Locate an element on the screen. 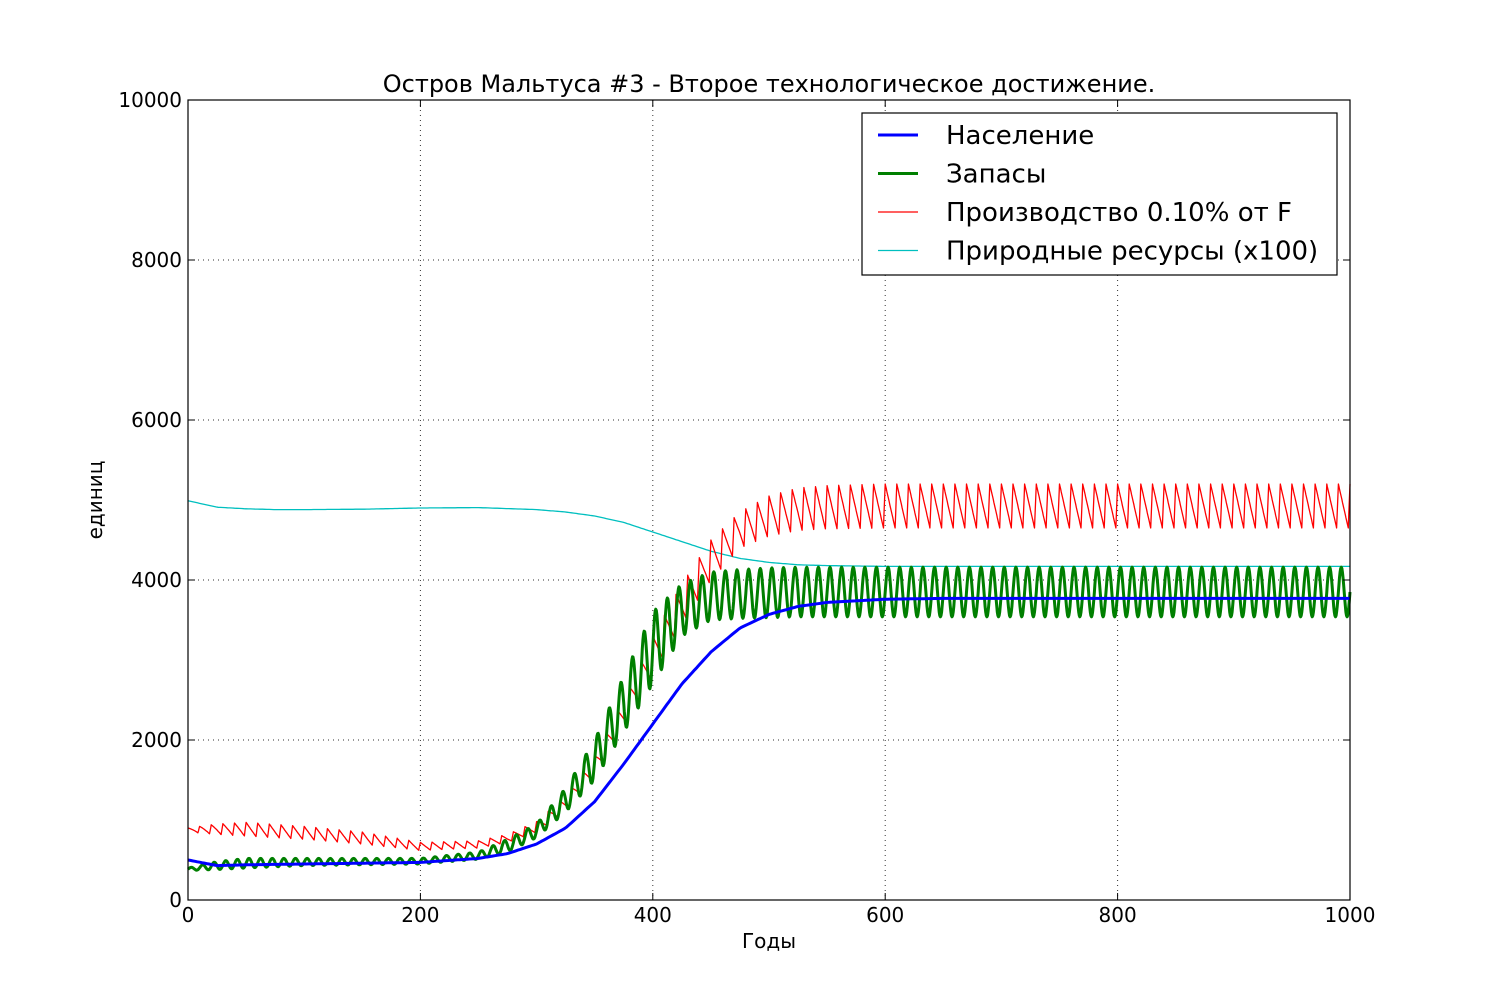  legend-item-production: Производство 0.10% от F is located at coordinates (1085, 213).